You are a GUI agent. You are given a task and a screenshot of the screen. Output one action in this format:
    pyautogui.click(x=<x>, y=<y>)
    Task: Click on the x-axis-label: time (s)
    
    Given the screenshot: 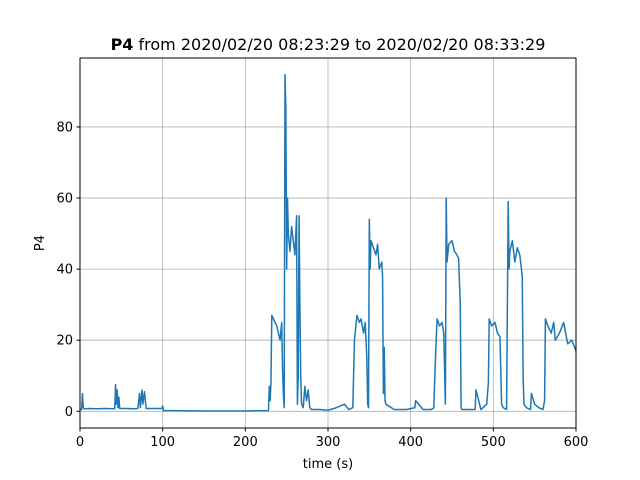 What is the action you would take?
    pyautogui.click(x=328, y=464)
    